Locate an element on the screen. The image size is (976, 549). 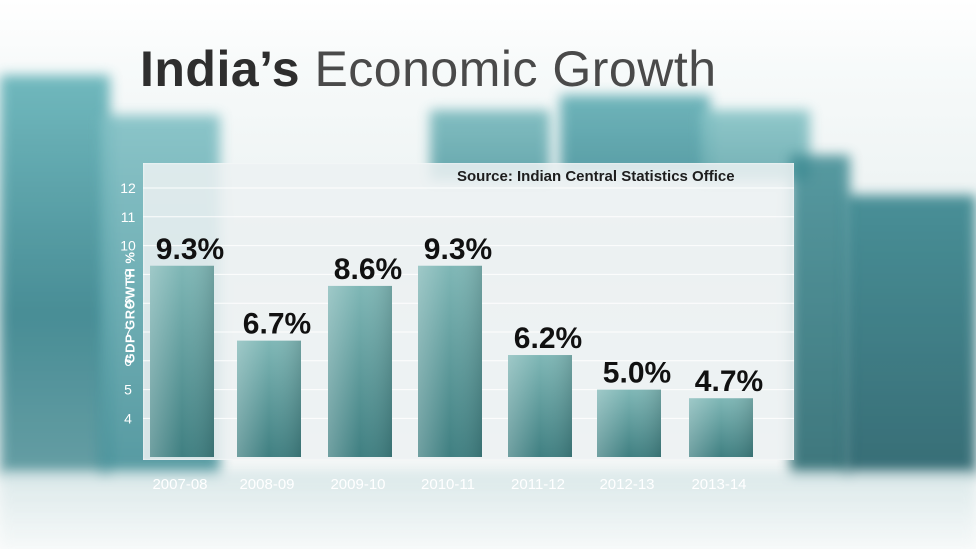
title-light-text: Economic Growth is located at coordinates (515, 69).